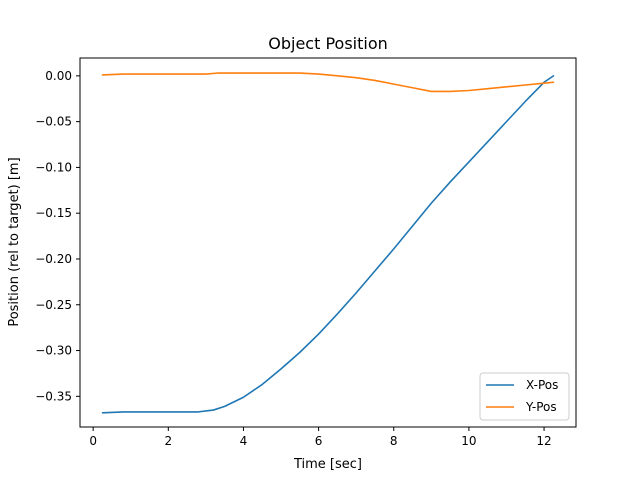 The height and width of the screenshot is (484, 640). I want to click on x-tick-label: 6, so click(319, 441).